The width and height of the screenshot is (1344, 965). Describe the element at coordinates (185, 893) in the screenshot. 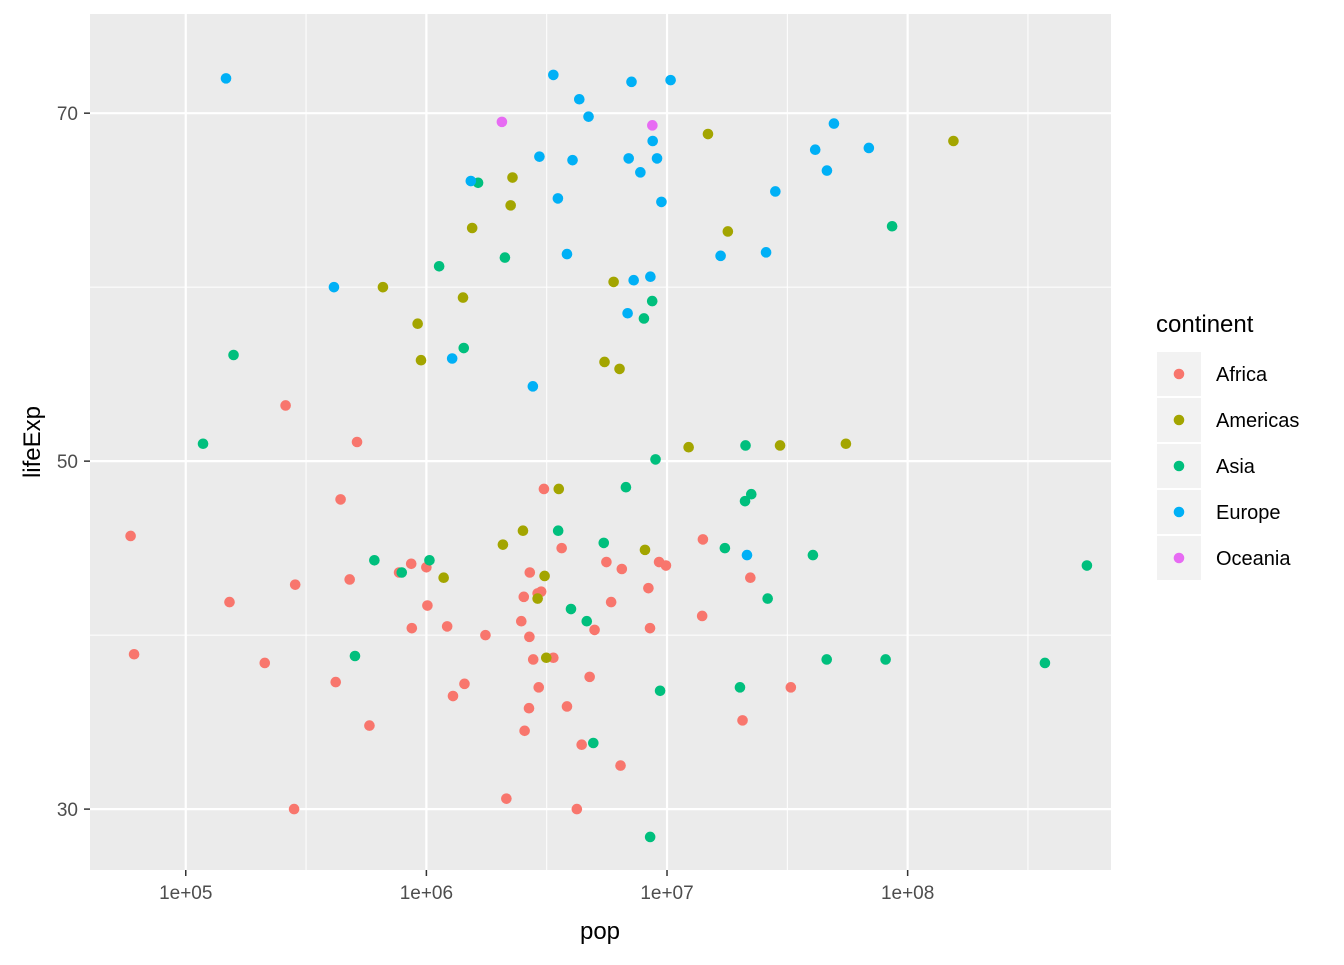

I see `x-tick-label: 1e+05` at that location.